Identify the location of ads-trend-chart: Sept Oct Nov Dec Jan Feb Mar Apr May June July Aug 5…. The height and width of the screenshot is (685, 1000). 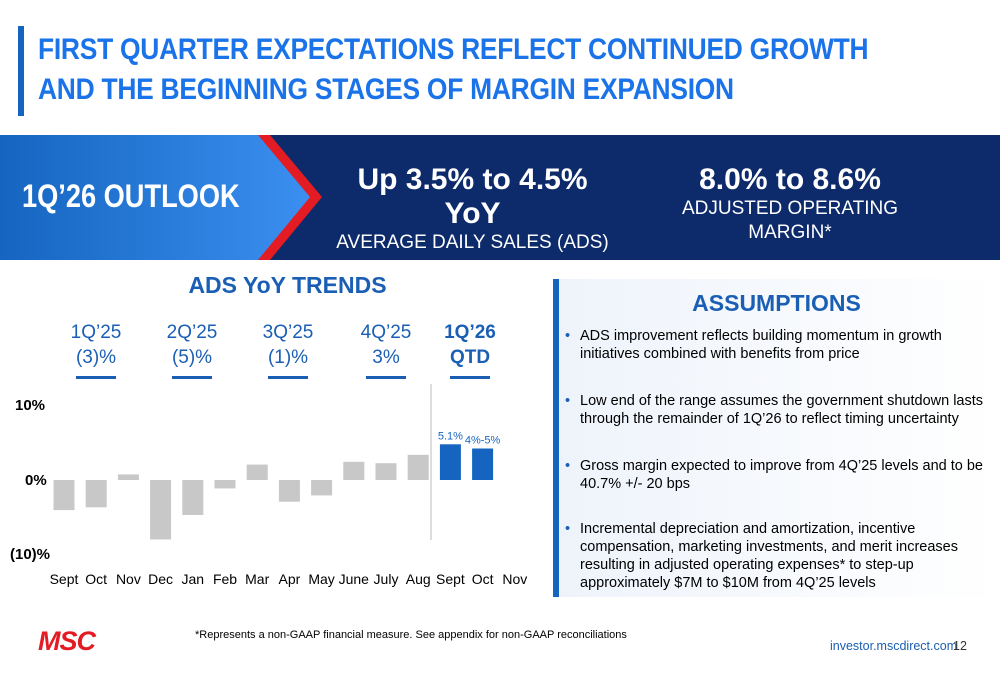
(288, 485).